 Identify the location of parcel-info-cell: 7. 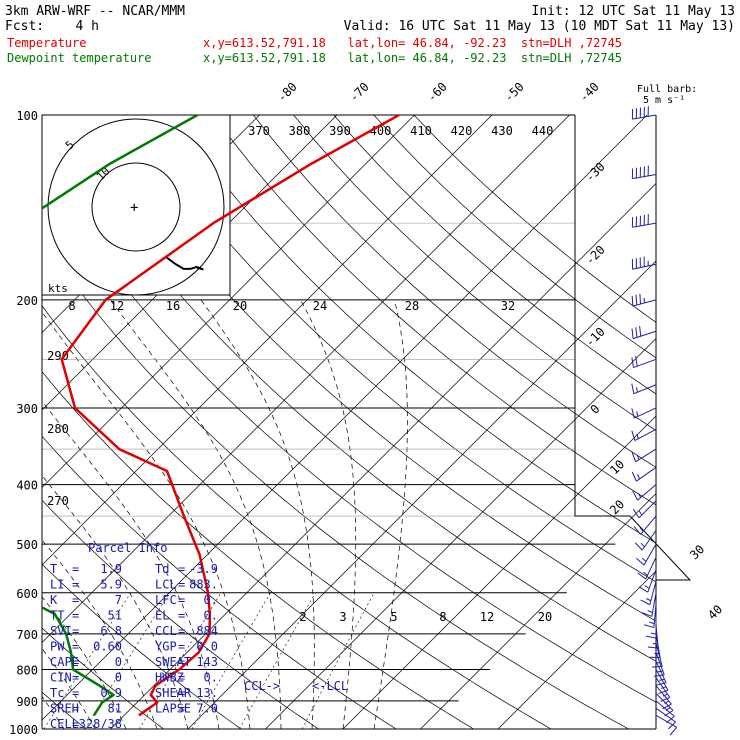
(118, 600).